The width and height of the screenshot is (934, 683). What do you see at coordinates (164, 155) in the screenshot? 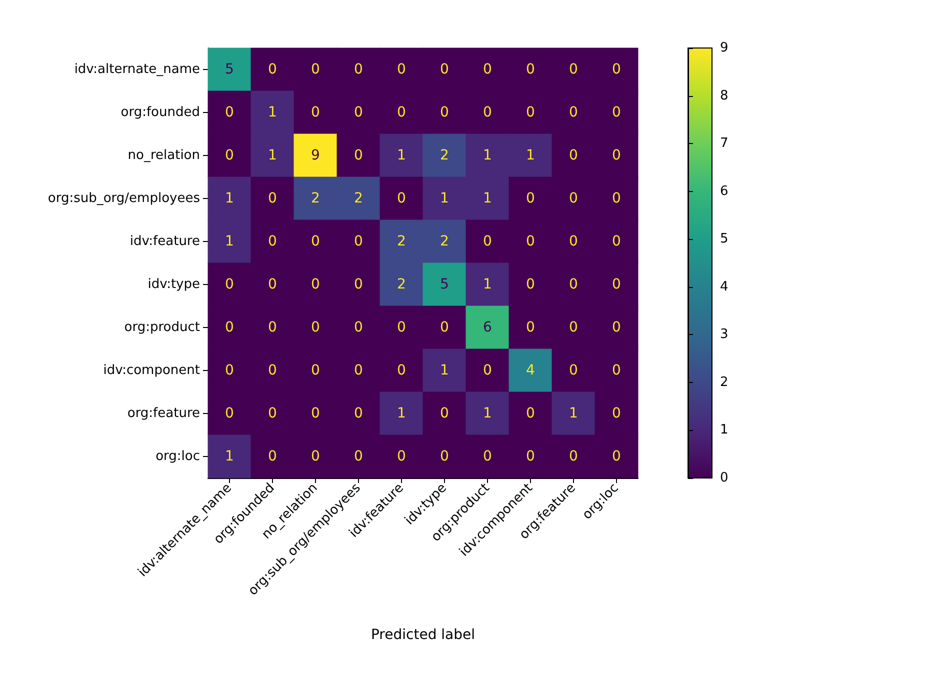
I see `y-tick-label: no_relation` at bounding box center [164, 155].